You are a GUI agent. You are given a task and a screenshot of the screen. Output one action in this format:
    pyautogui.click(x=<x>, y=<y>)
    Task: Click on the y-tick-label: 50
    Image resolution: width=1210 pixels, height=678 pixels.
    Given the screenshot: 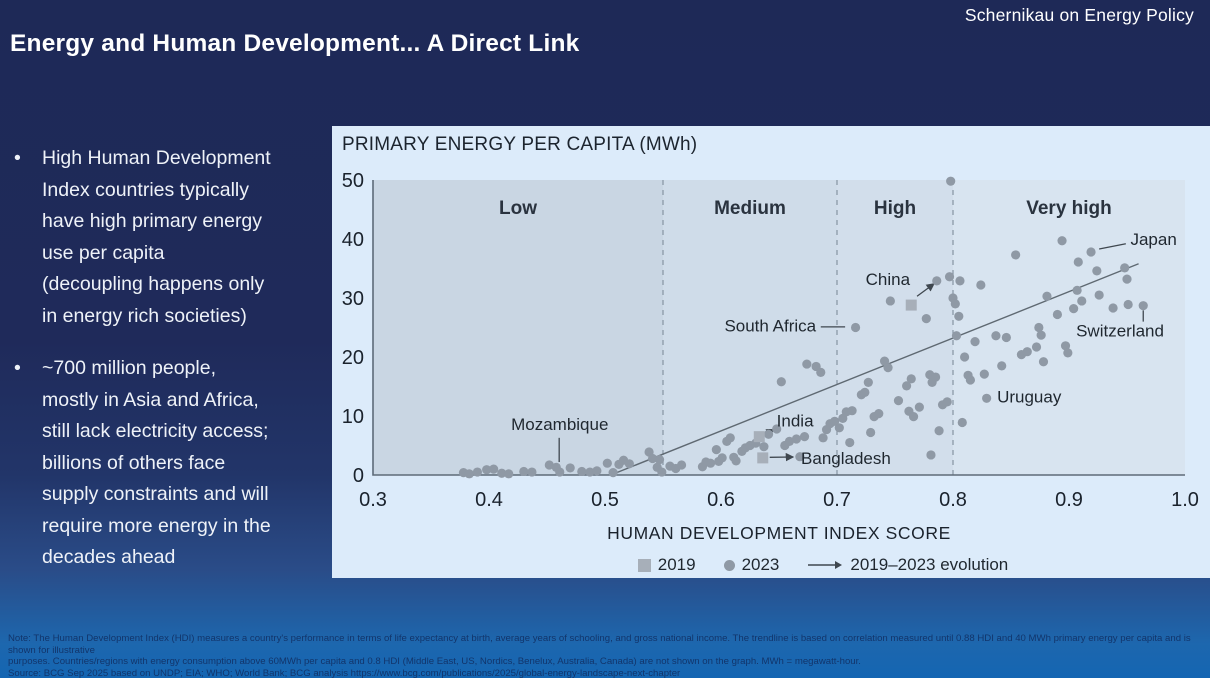 What is the action you would take?
    pyautogui.click(x=353, y=181)
    